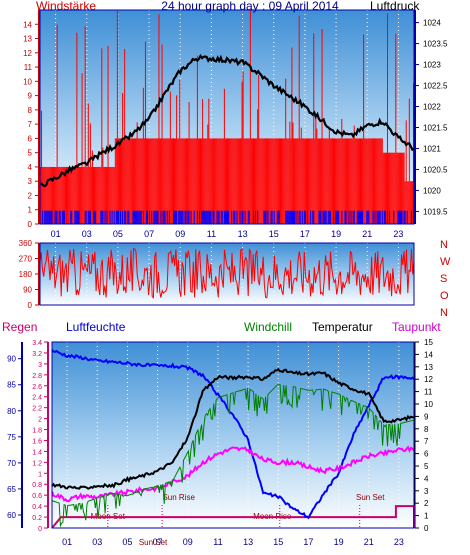 Image resolution: width=470 pixels, height=555 pixels. What do you see at coordinates (227, 234) in the screenshot?
I see `top-x-axis: 01 03 05 07 09 11 13 15 17 19 21 23` at bounding box center [227, 234].